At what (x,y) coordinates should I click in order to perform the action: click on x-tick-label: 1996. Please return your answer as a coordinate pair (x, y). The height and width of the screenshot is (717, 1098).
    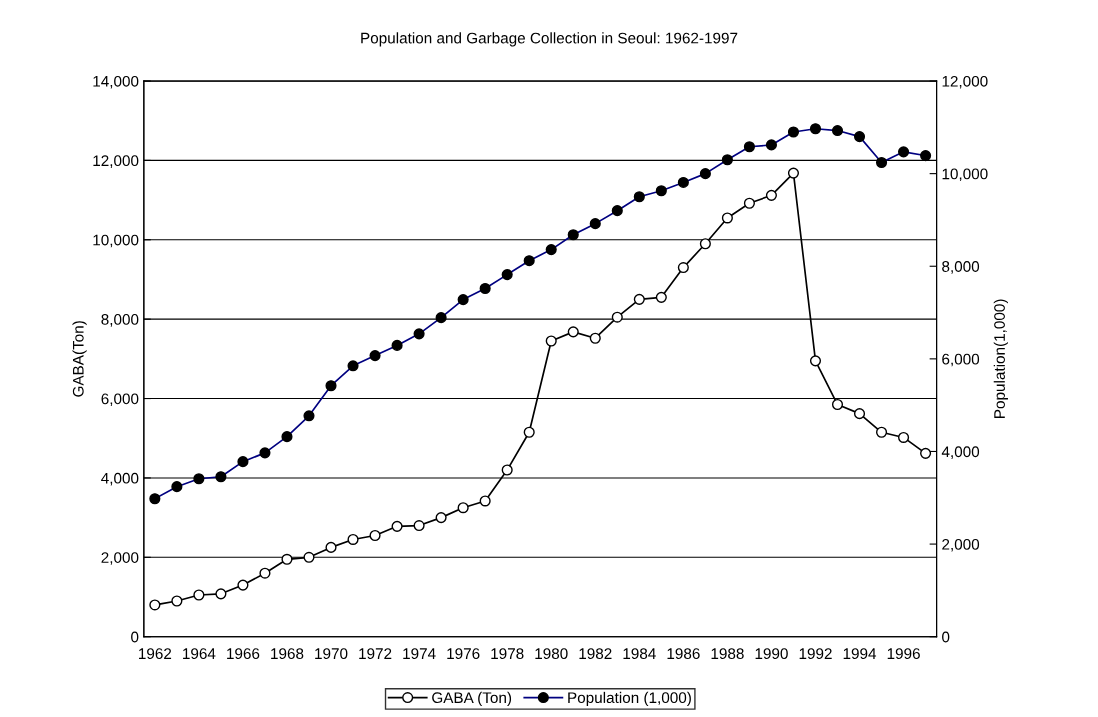
    Looking at the image, I should click on (903, 654).